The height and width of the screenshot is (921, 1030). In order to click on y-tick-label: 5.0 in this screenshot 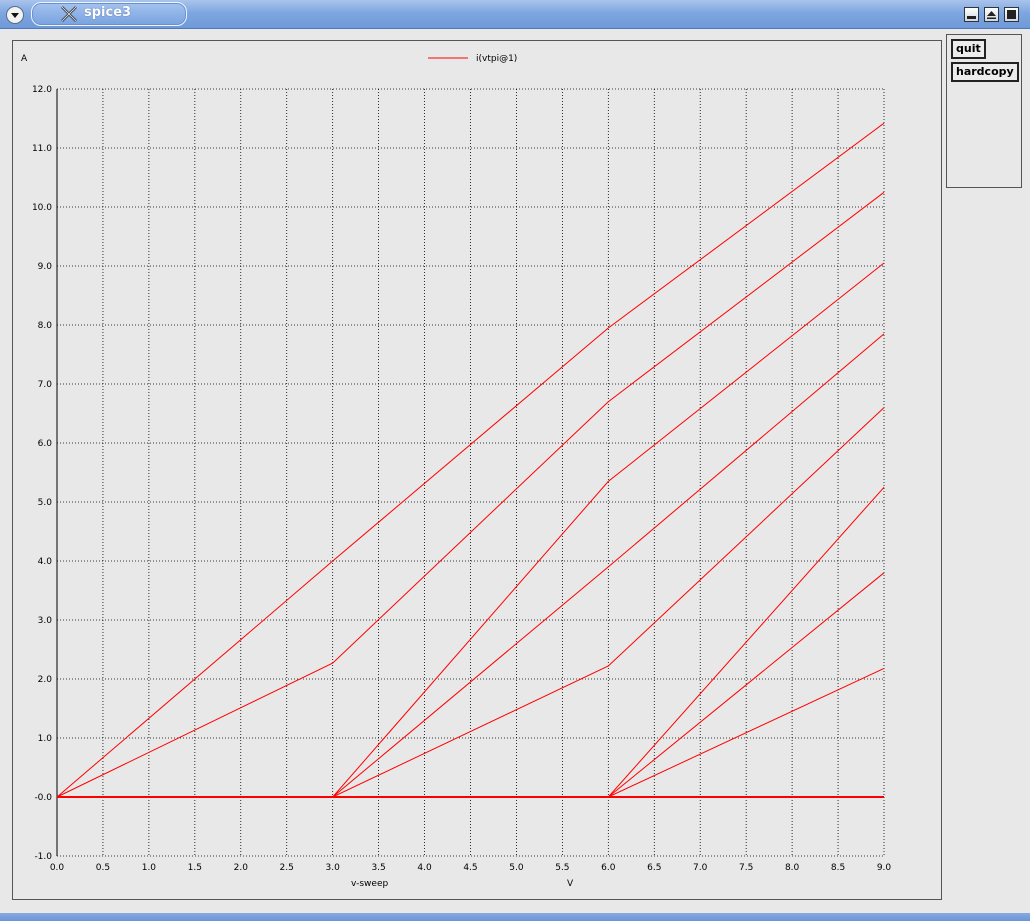, I will do `click(45, 503)`.